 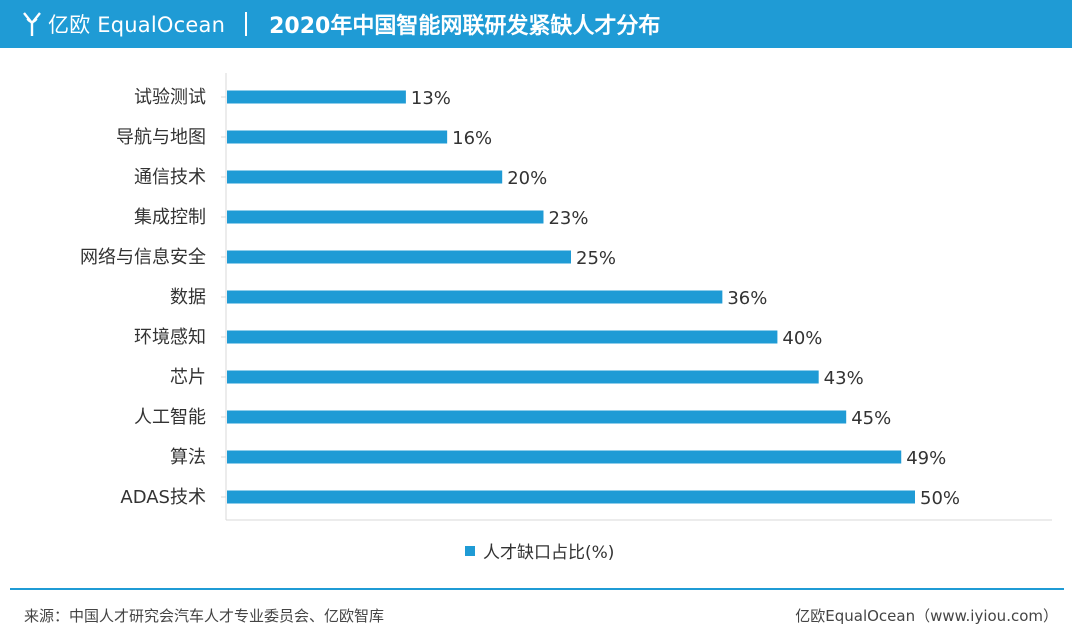 I want to click on legend-swatch, so click(x=470, y=550).